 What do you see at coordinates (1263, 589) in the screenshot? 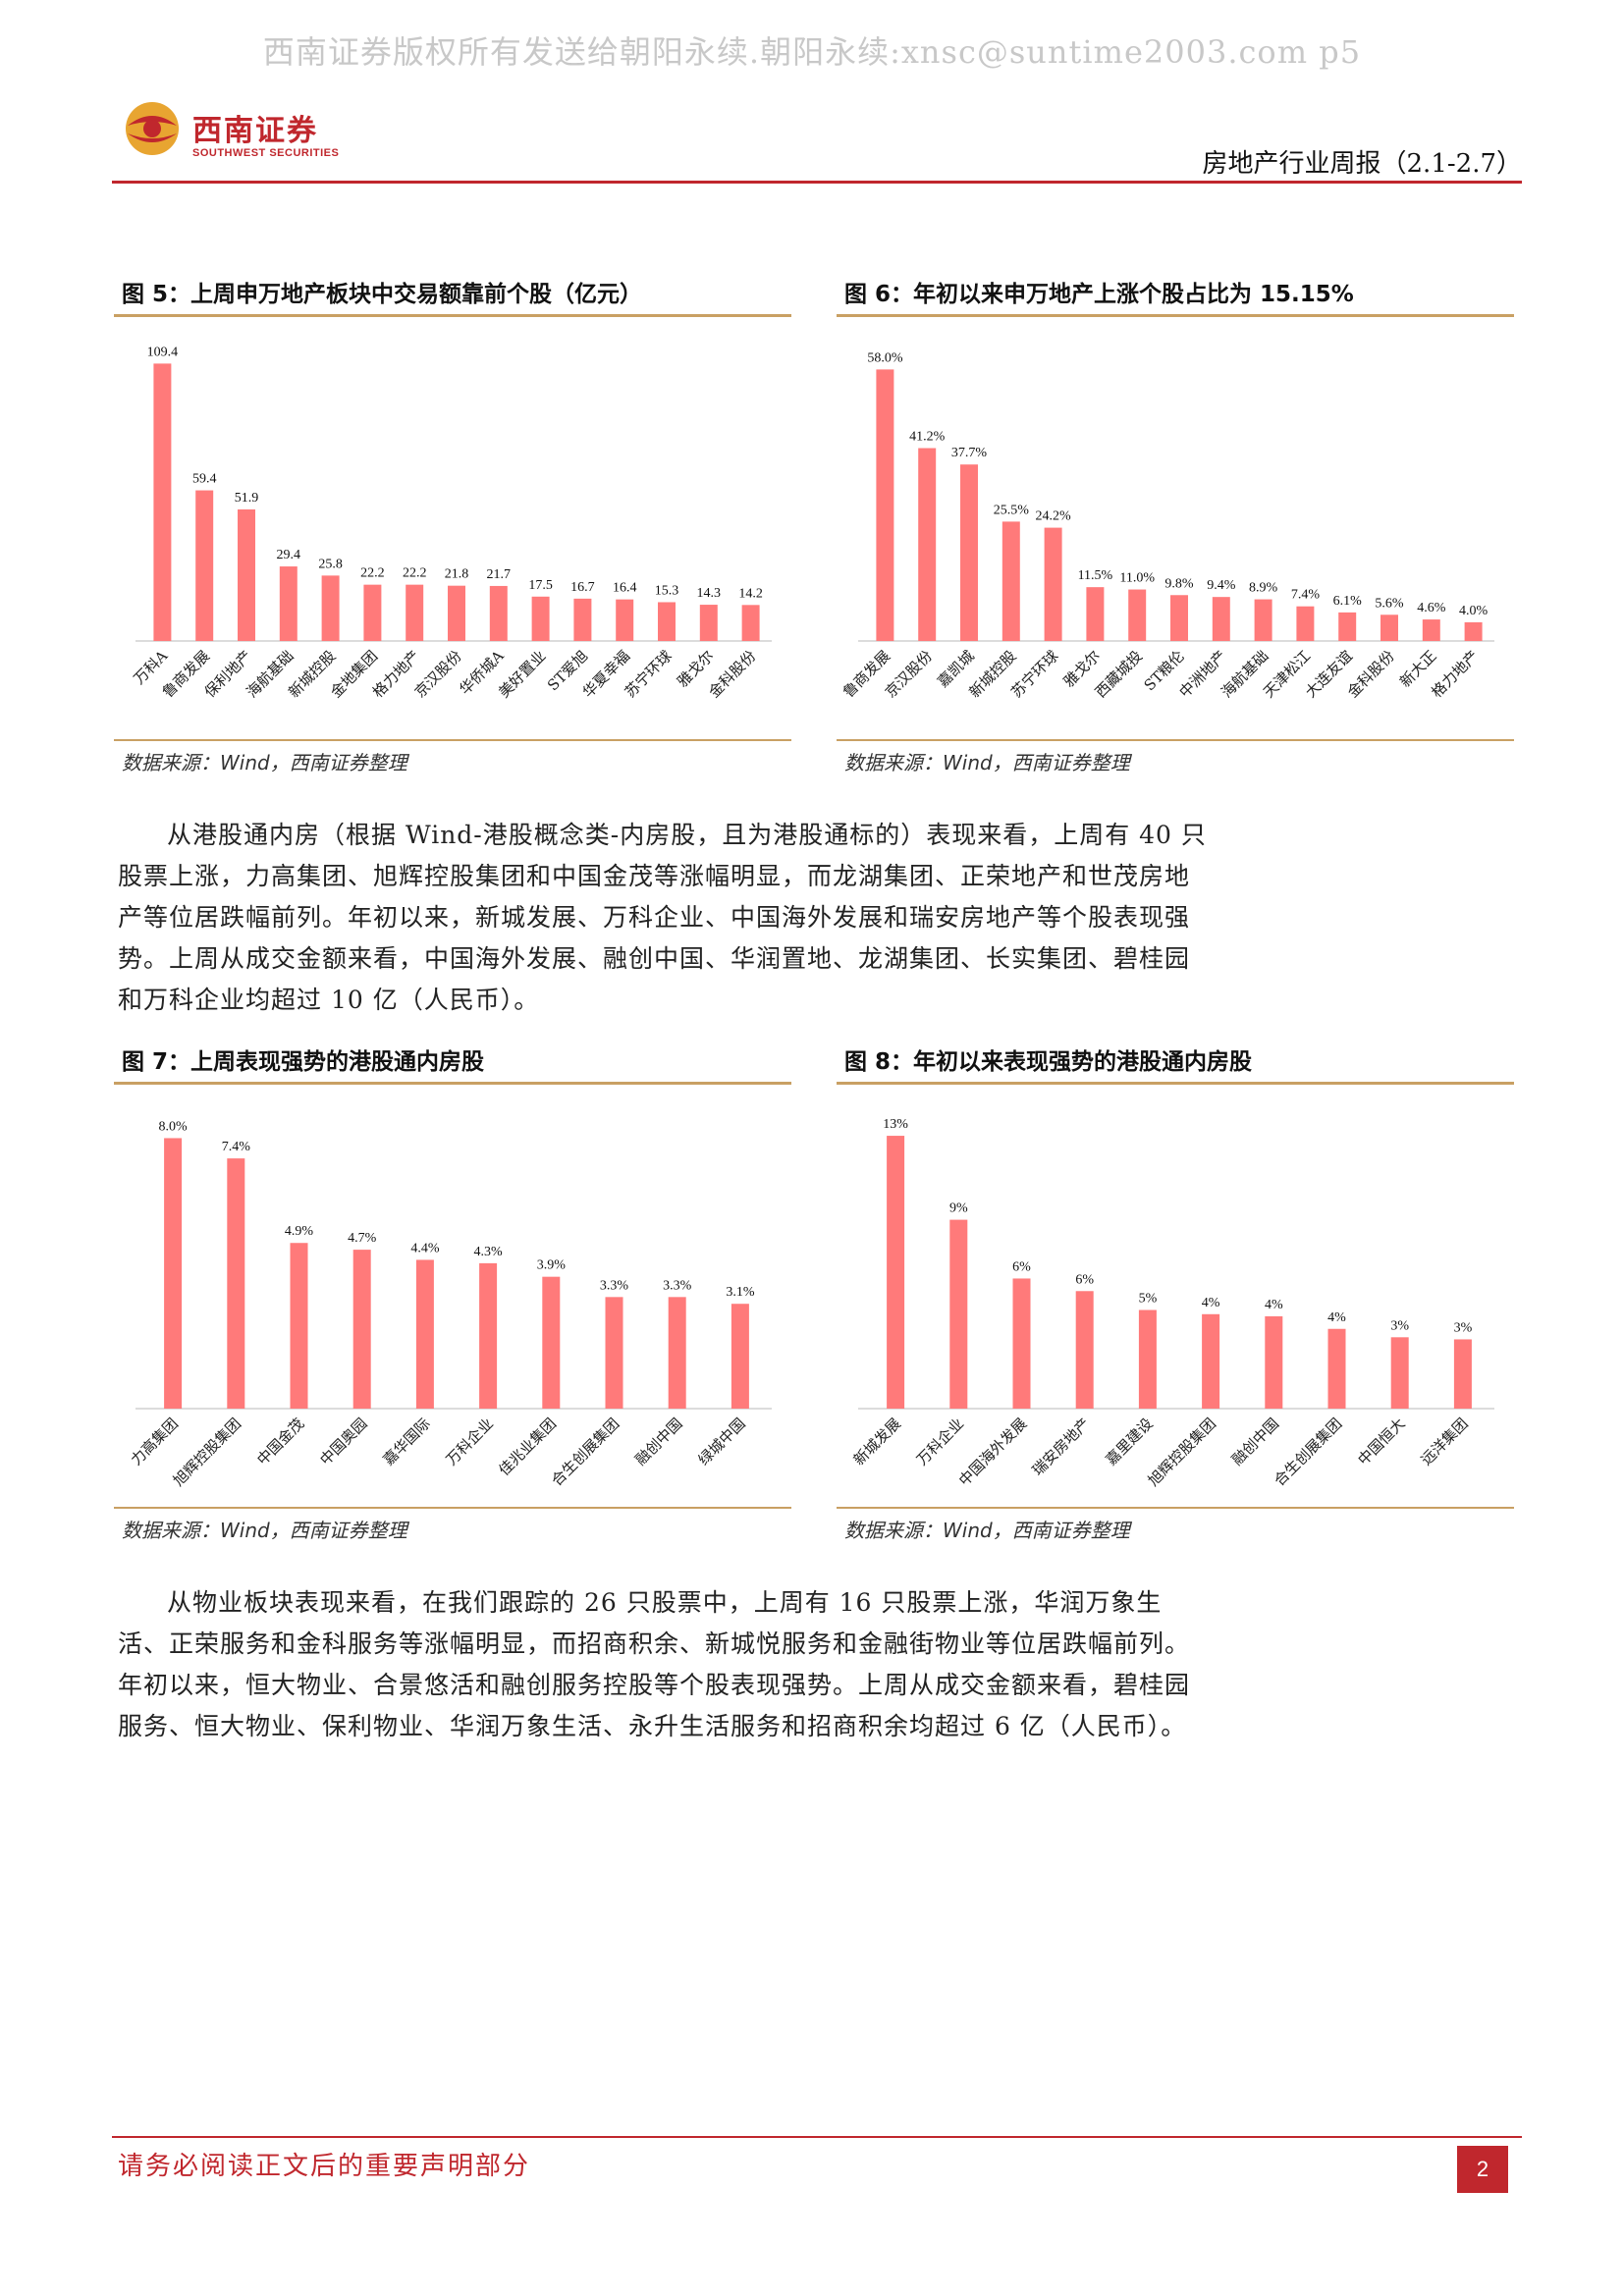
I see `data-label: 8.9%` at bounding box center [1263, 589].